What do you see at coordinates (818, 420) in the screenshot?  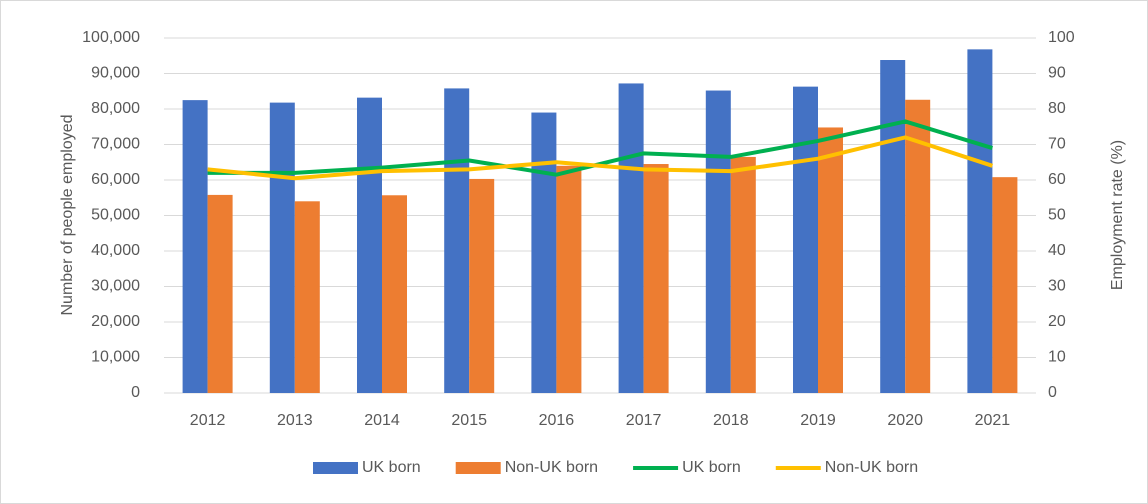 I see `x-tick-label: 2019` at bounding box center [818, 420].